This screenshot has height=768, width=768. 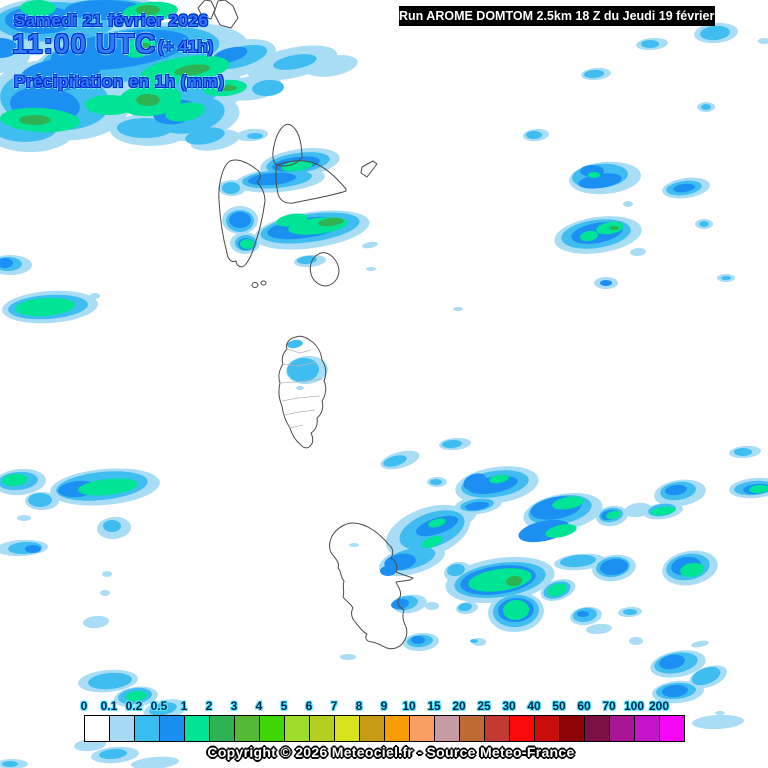 I want to click on guadeloupe-grande-terre-north, so click(x=287, y=145).